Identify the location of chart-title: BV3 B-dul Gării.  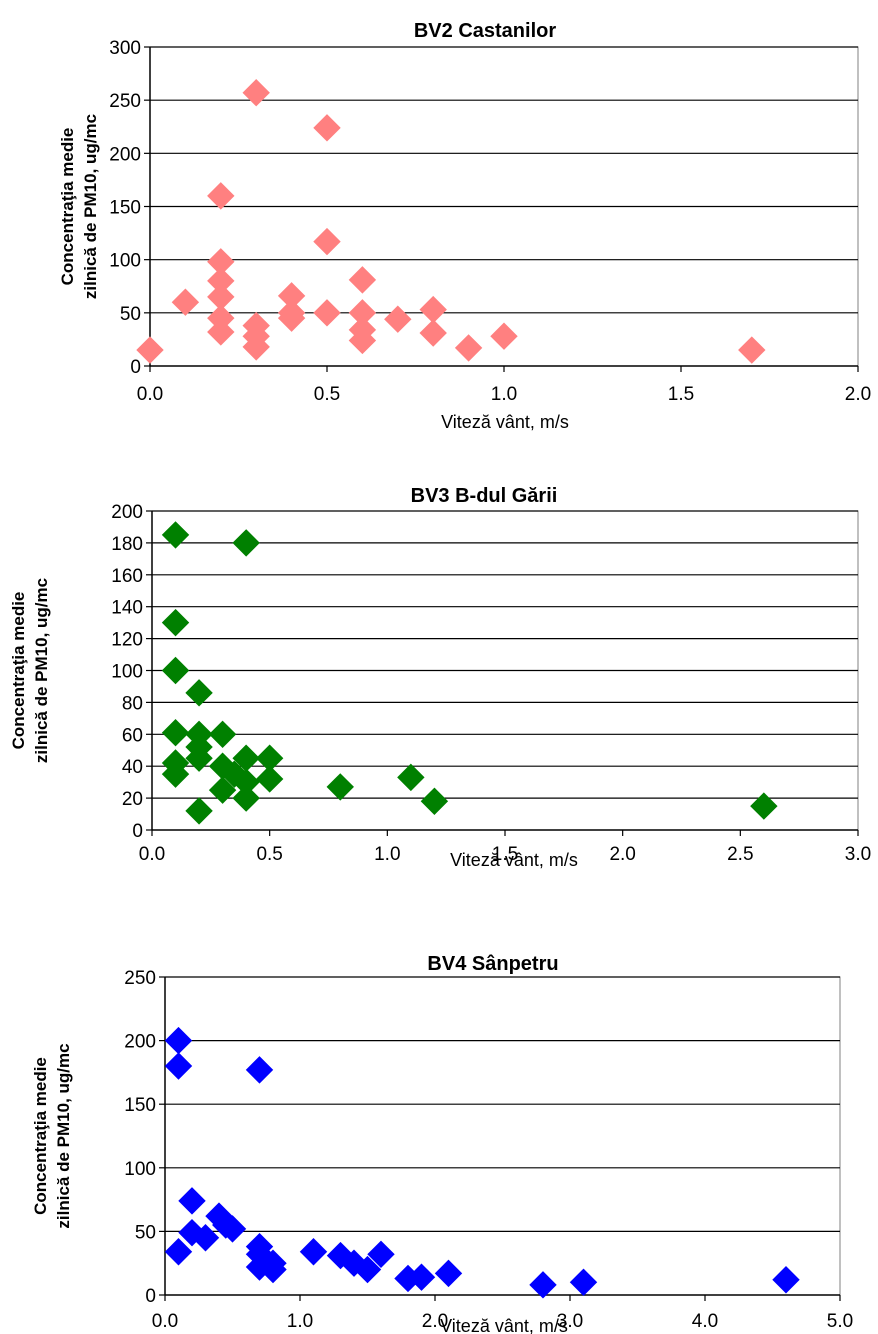
(484, 496).